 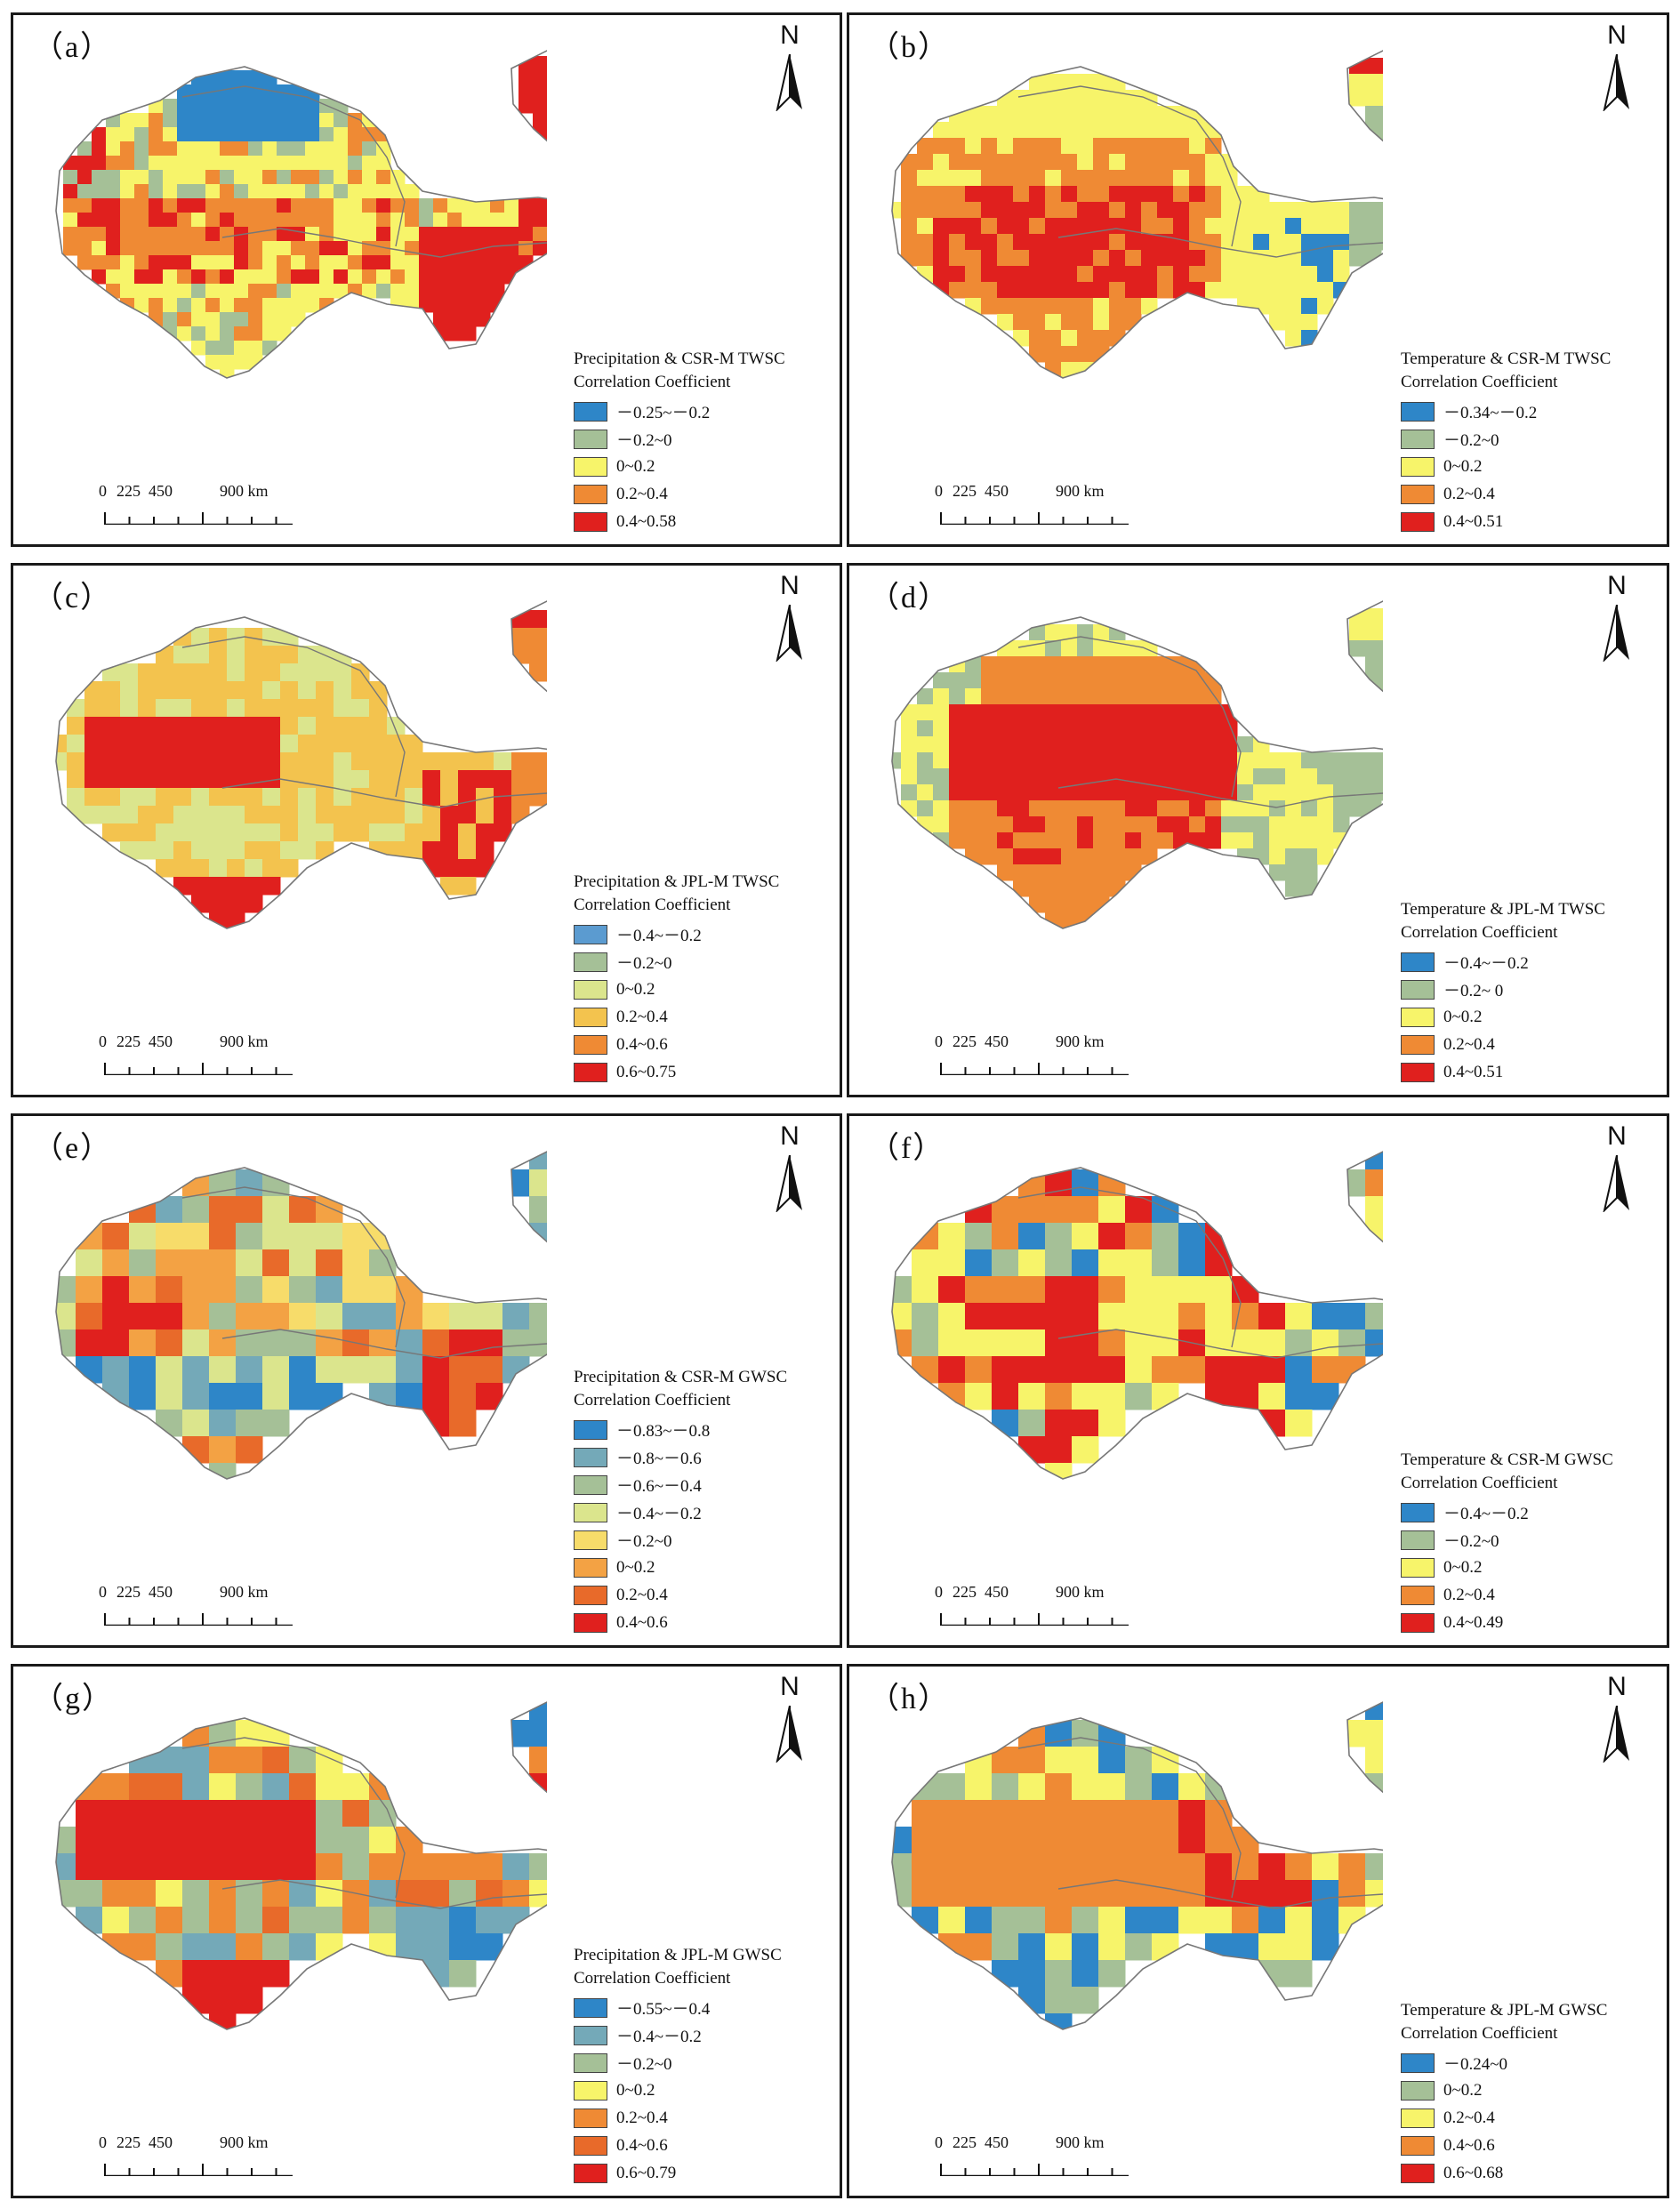 I want to click on legend-range: 0.2~0.4, so click(x=1469, y=2117).